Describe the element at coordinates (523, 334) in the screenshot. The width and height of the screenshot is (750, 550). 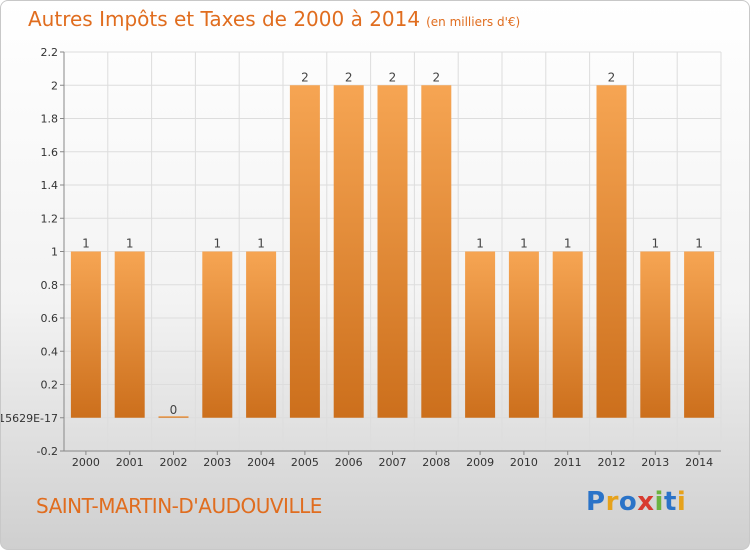
I see `bar-2010` at that location.